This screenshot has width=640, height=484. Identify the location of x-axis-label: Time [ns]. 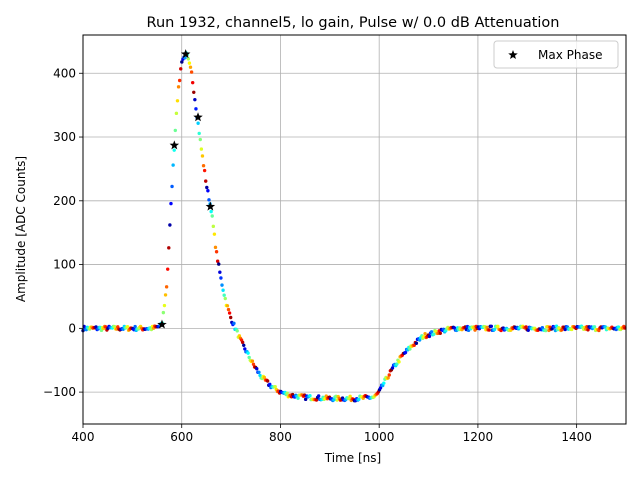
(352, 458).